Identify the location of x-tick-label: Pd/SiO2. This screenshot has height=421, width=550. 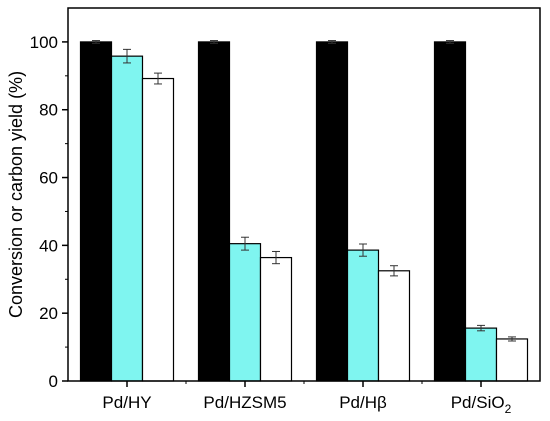
(481, 404).